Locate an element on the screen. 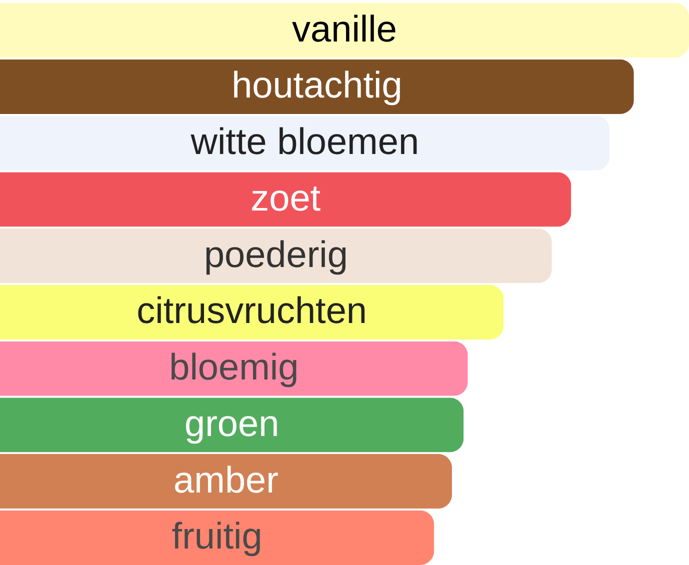 The height and width of the screenshot is (565, 689). y-tick-label: fruitig is located at coordinates (217, 536).